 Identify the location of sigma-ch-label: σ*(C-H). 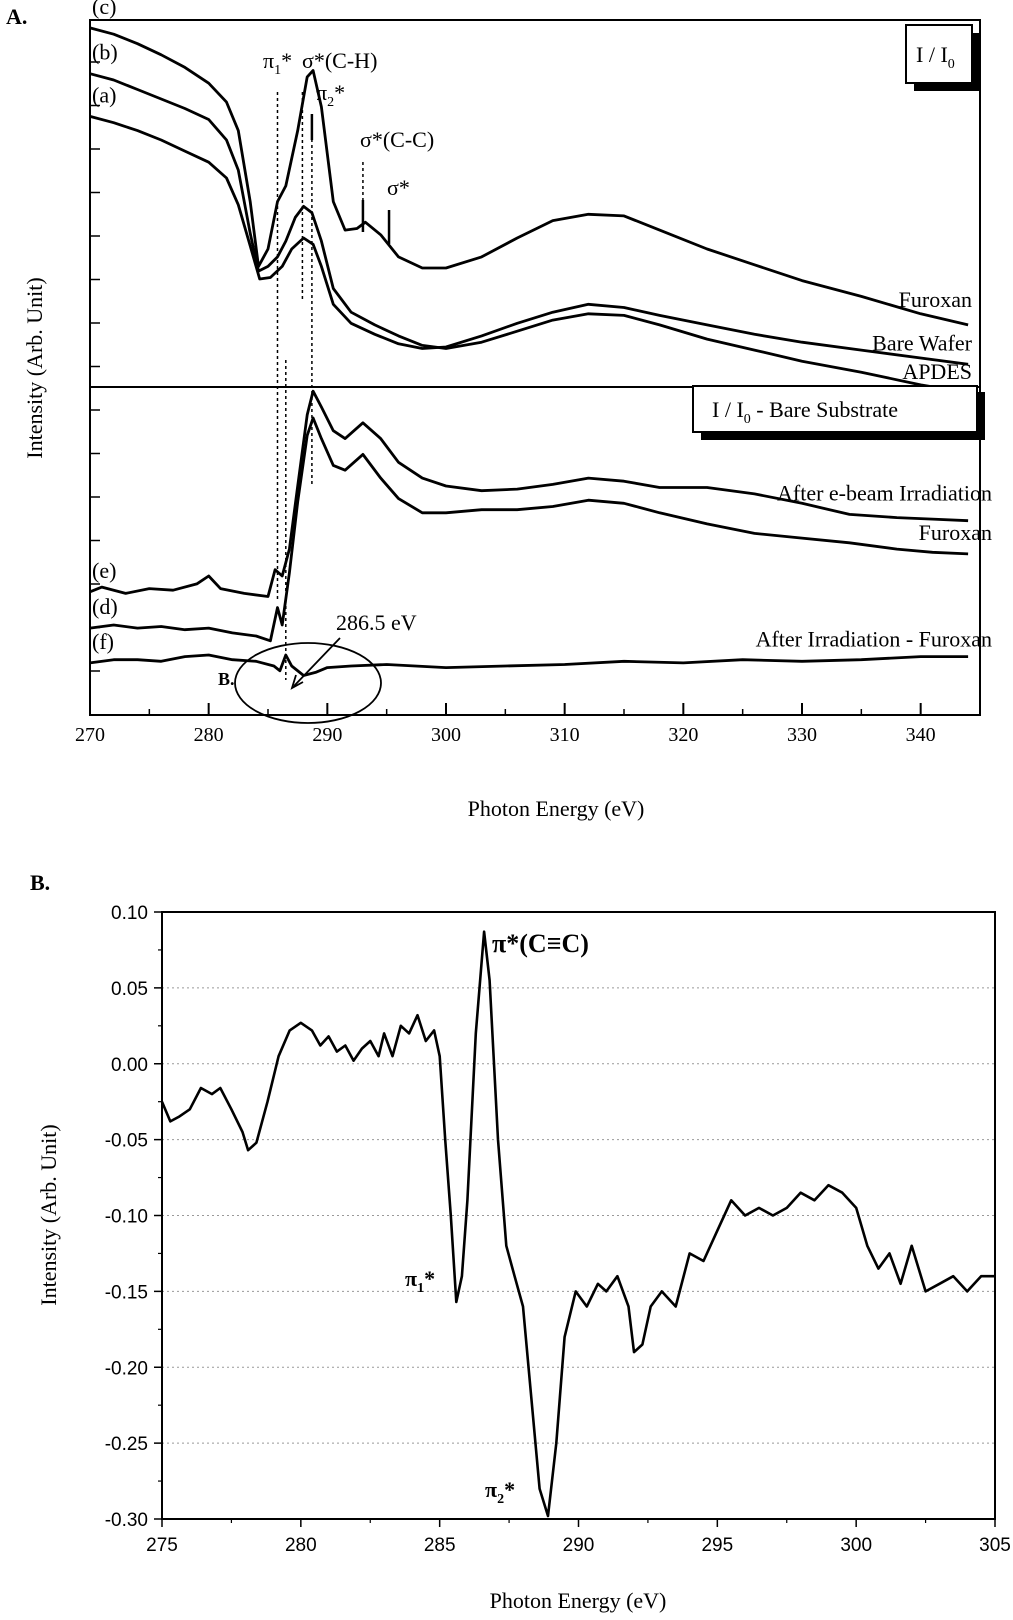
(339, 60).